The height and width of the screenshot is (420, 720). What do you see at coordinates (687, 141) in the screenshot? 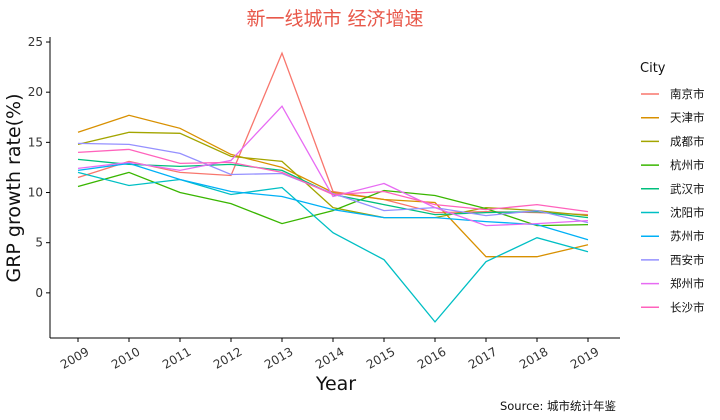
I see `legend-label: 成都市` at bounding box center [687, 141].